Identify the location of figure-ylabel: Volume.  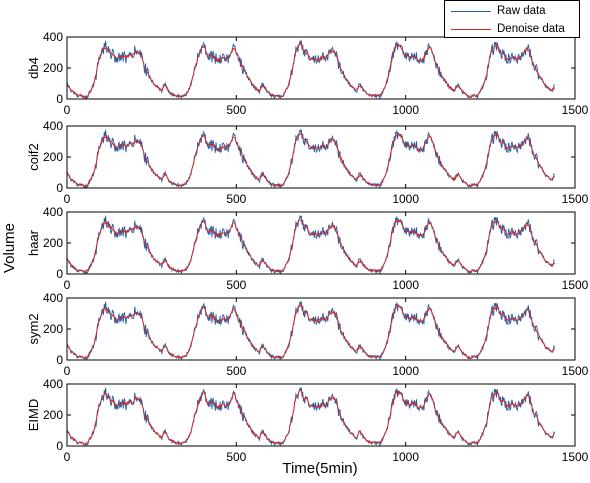
(9, 248).